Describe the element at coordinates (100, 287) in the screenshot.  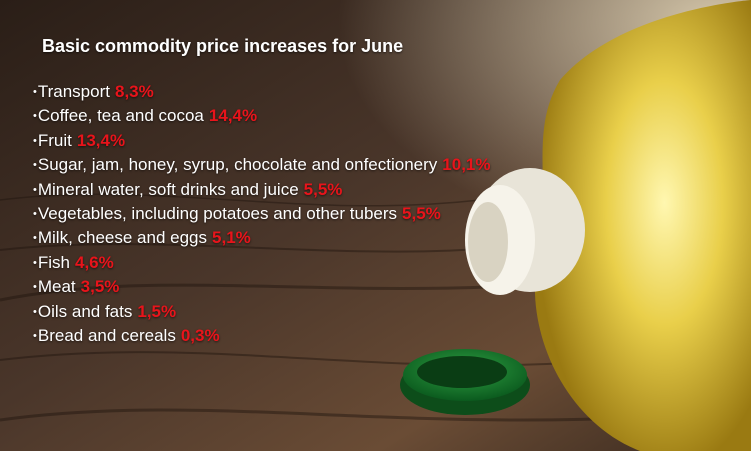
I see `item-value: 3,5%` at that location.